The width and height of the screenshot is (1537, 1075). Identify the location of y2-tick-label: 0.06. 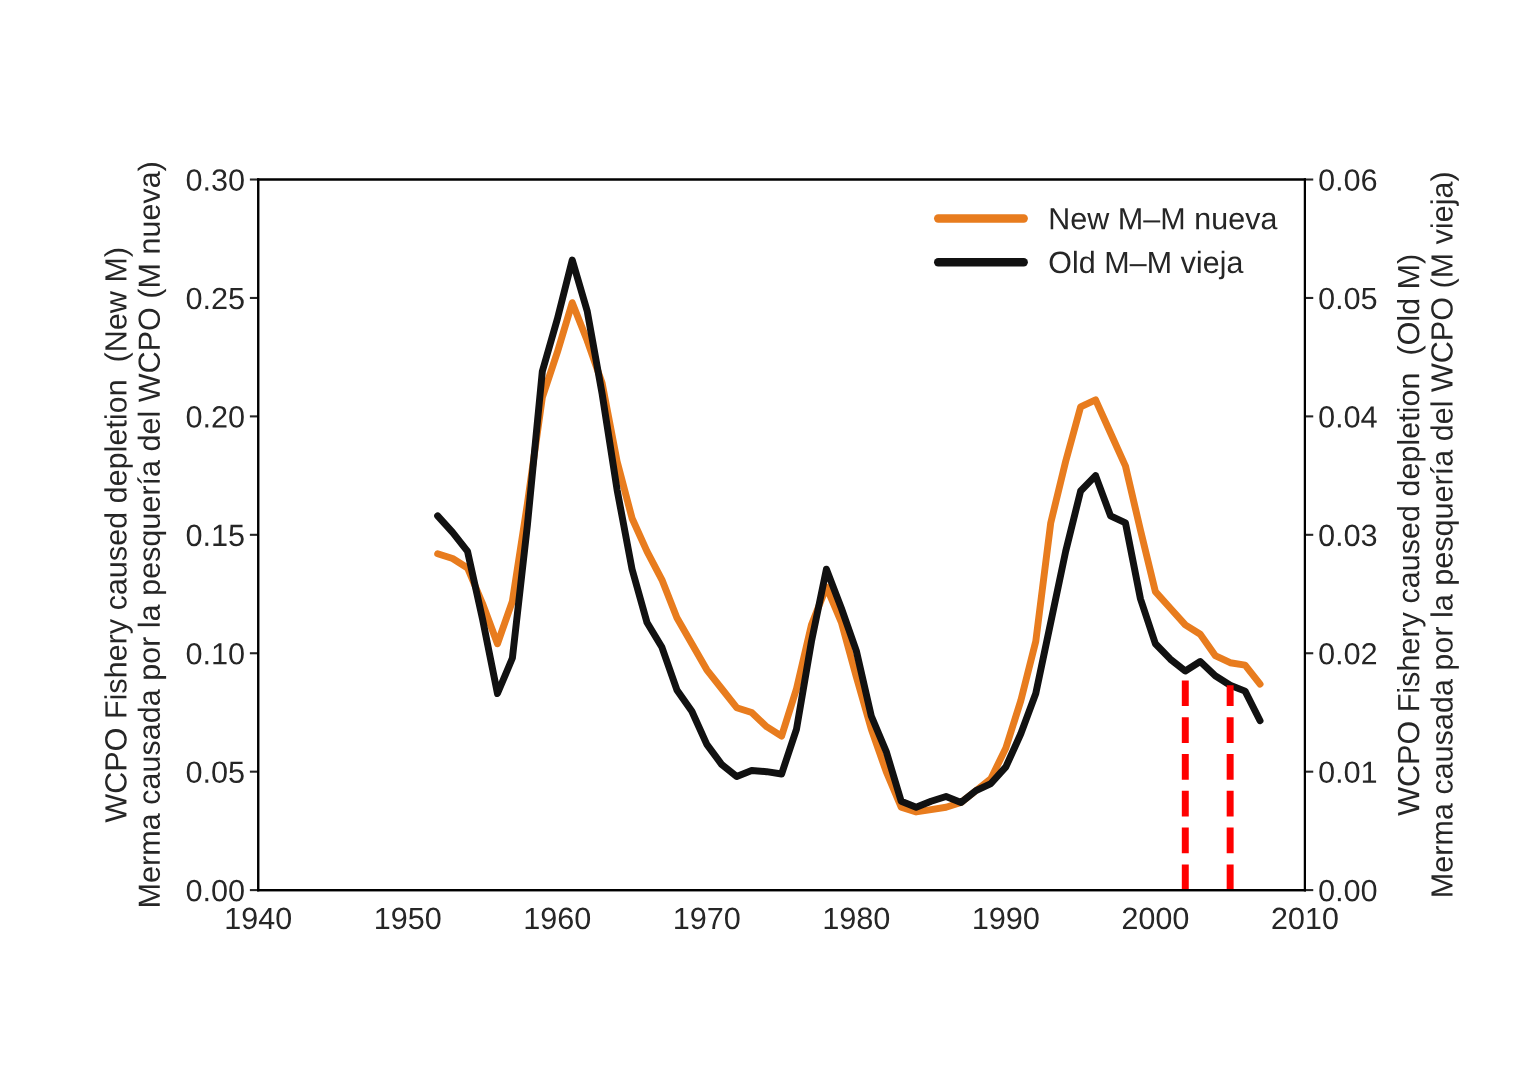
(1348, 180).